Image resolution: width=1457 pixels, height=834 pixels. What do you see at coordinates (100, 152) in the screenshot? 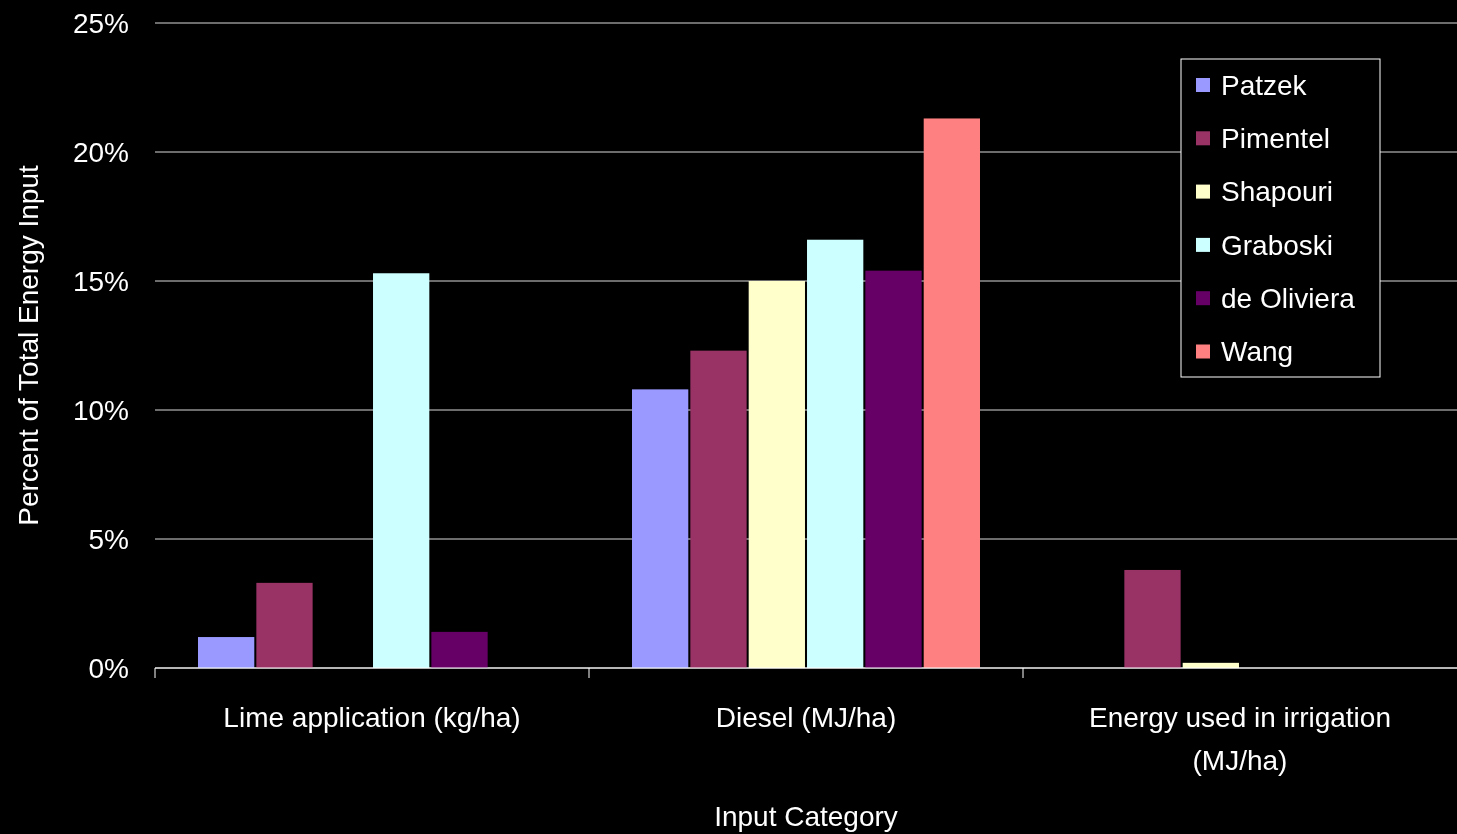
I see `y-tick-label: 20%` at bounding box center [100, 152].